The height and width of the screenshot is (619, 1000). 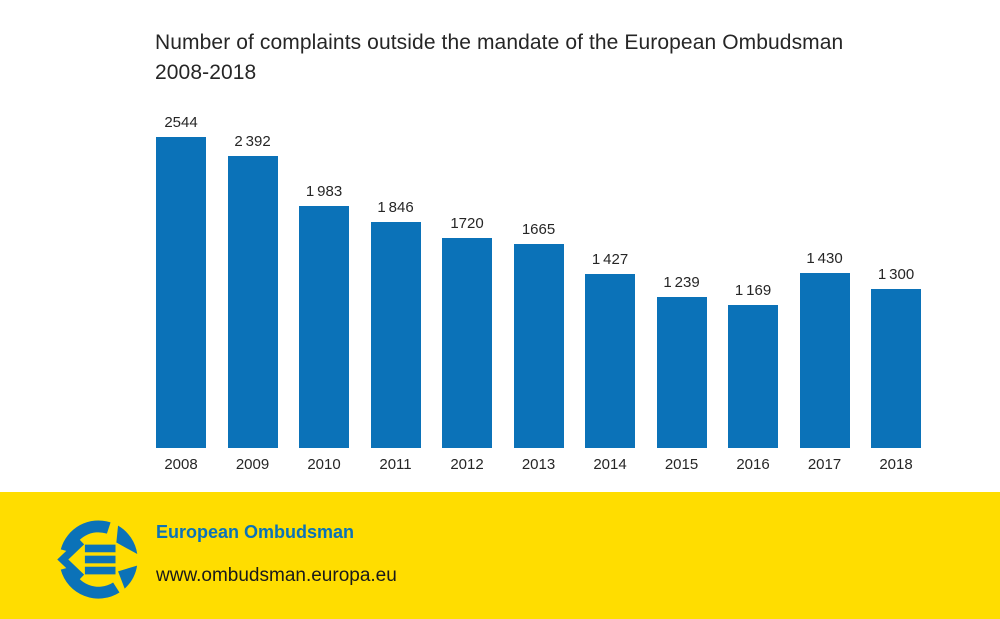 I want to click on bar-2009, so click(x=252, y=302).